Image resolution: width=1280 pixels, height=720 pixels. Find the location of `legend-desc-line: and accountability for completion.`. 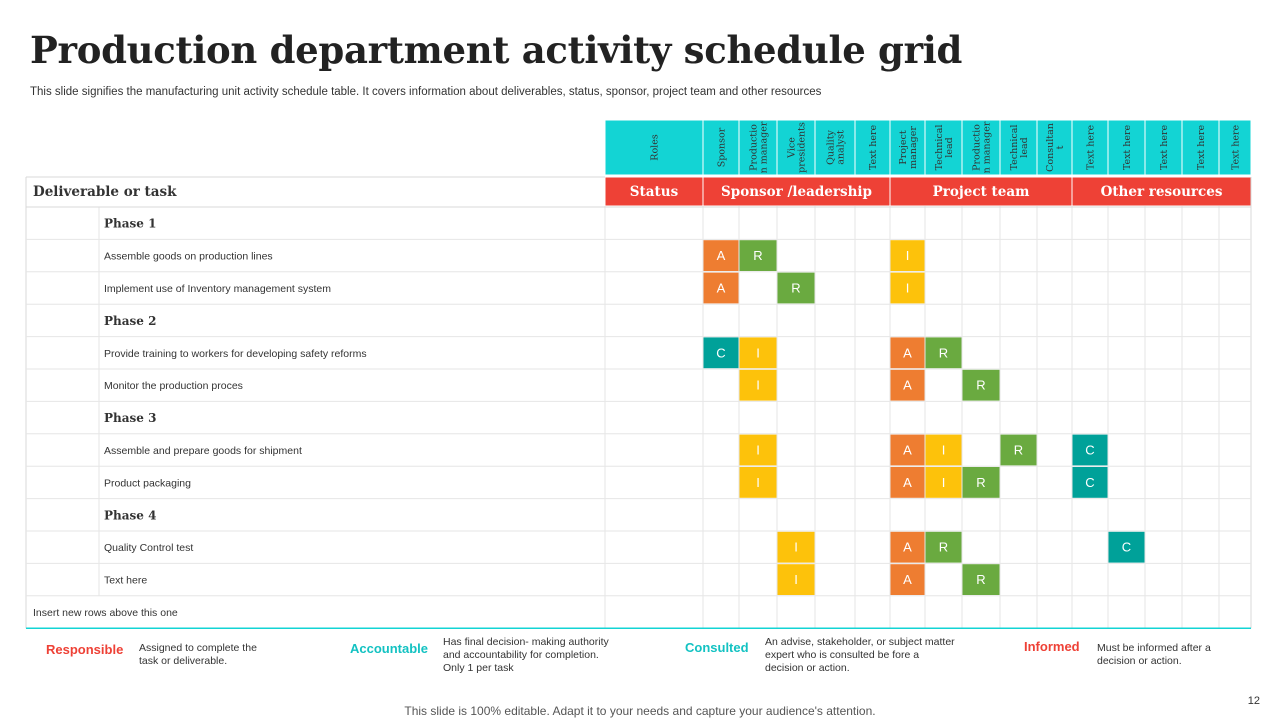

legend-desc-line: and accountability for completion. is located at coordinates (521, 655).